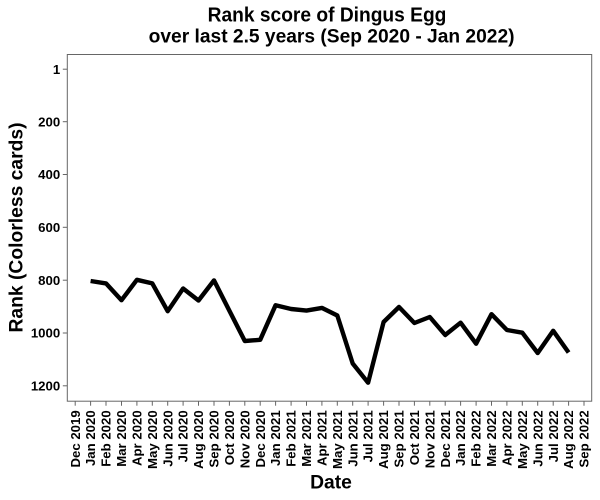 This screenshot has width=600, height=500. Describe the element at coordinates (553, 436) in the screenshot. I see `svg-text: Jul 2022` at that location.